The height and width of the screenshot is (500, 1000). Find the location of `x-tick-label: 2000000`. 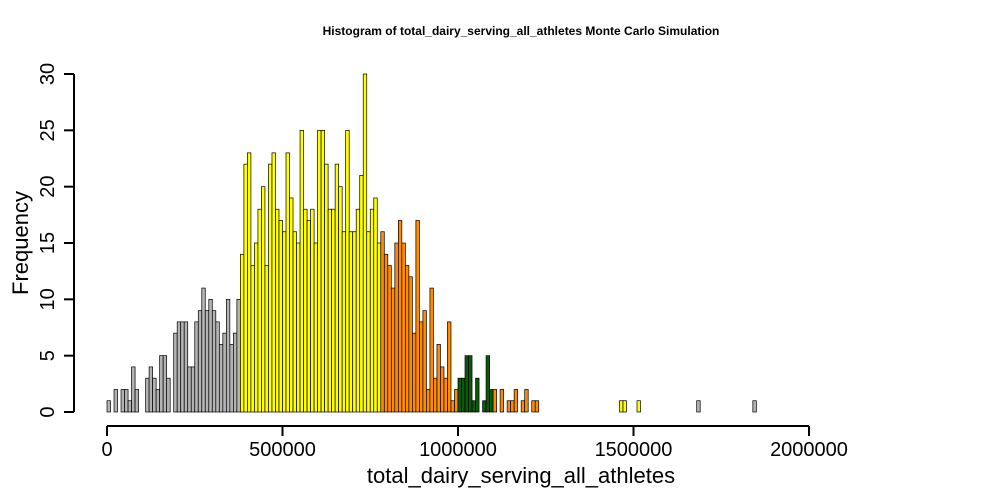

x-tick-label: 2000000 is located at coordinates (809, 450).